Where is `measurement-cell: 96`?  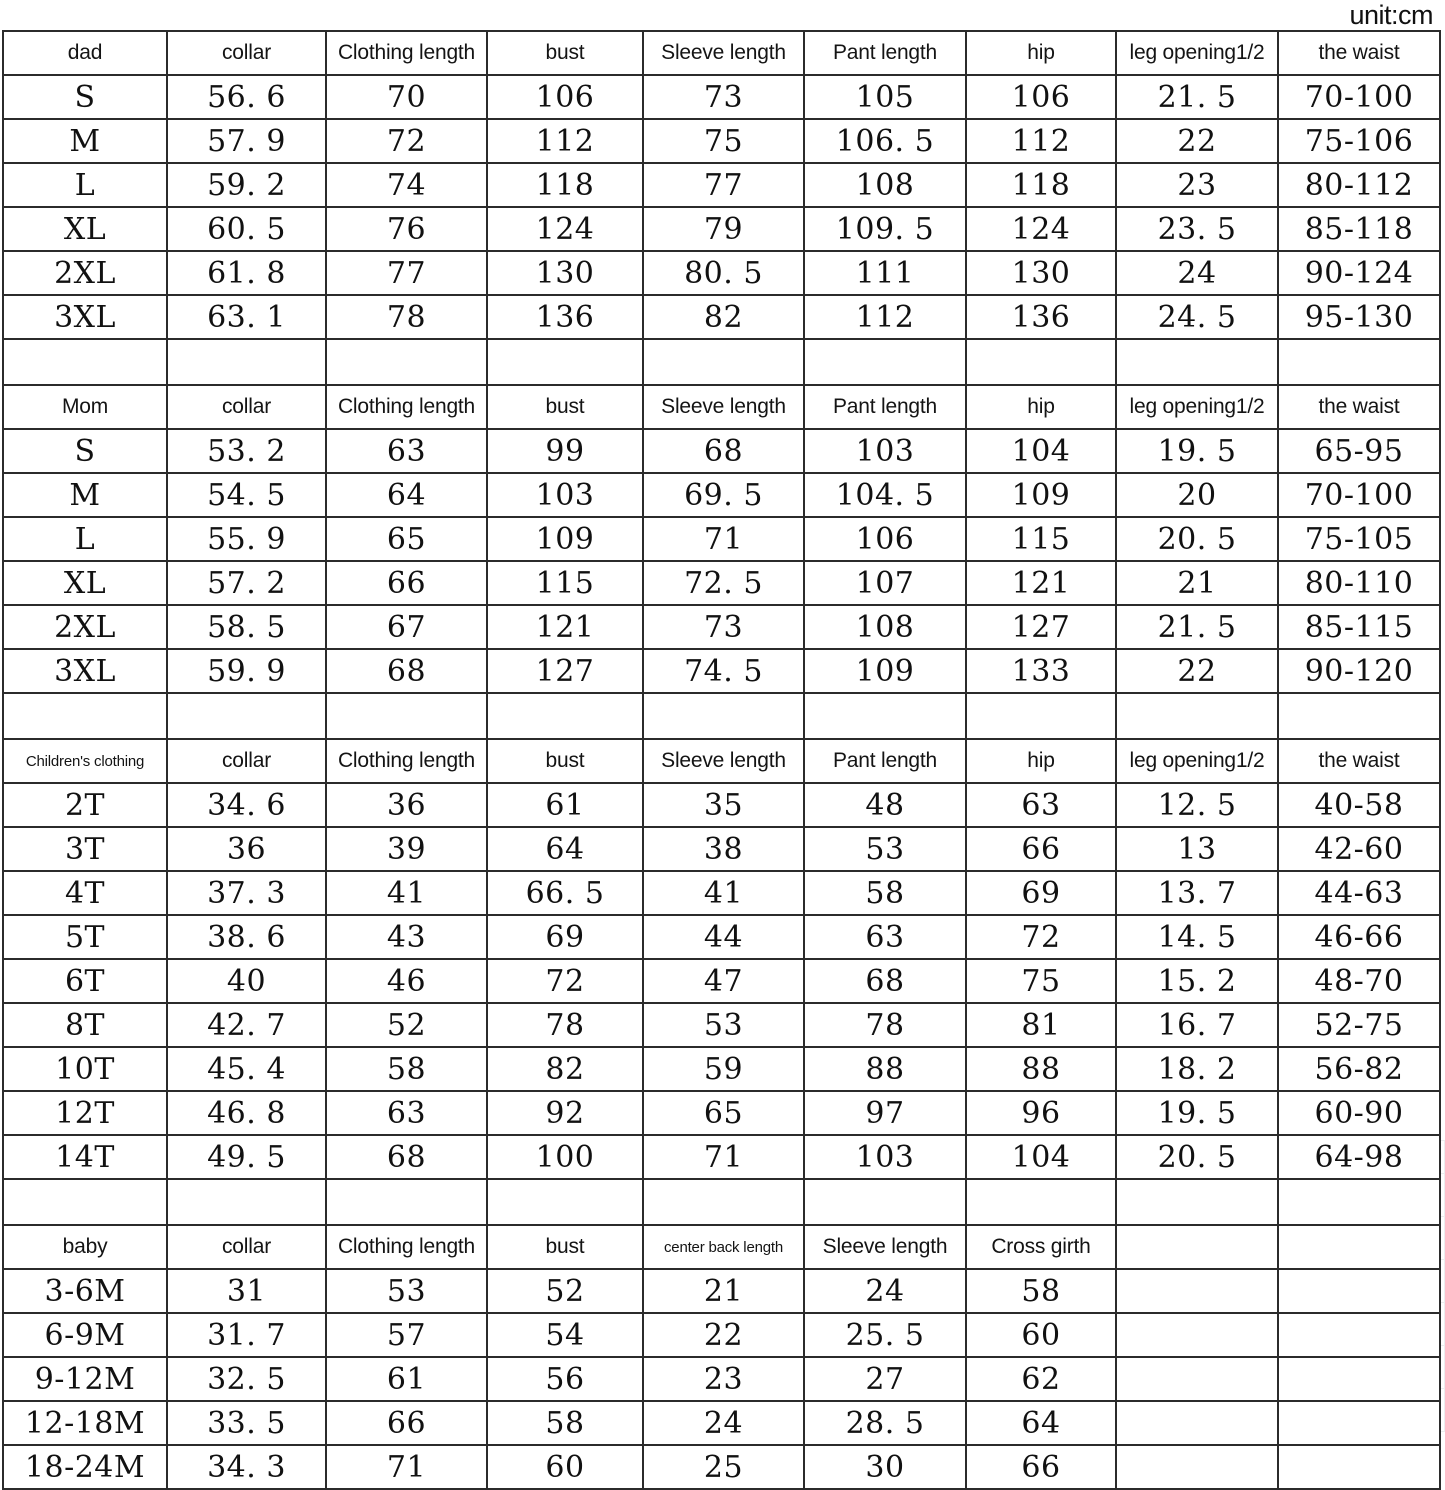 measurement-cell: 96 is located at coordinates (1041, 1113).